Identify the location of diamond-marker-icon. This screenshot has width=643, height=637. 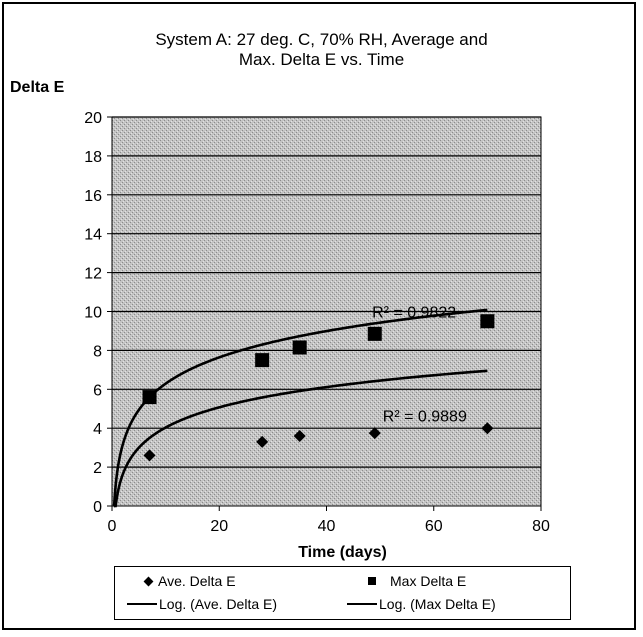
(148, 581).